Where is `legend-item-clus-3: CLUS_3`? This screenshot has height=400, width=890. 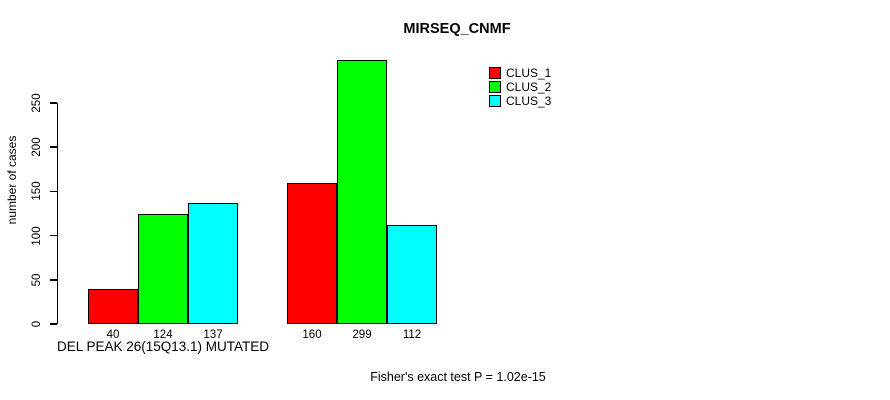
legend-item-clus-3: CLUS_3 is located at coordinates (520, 101).